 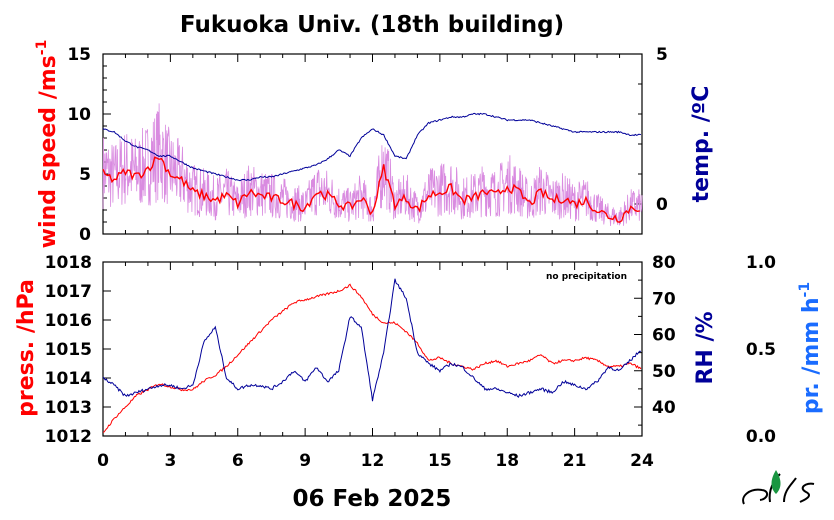 I want to click on pressure-tick-label: 1016, so click(x=68, y=321).